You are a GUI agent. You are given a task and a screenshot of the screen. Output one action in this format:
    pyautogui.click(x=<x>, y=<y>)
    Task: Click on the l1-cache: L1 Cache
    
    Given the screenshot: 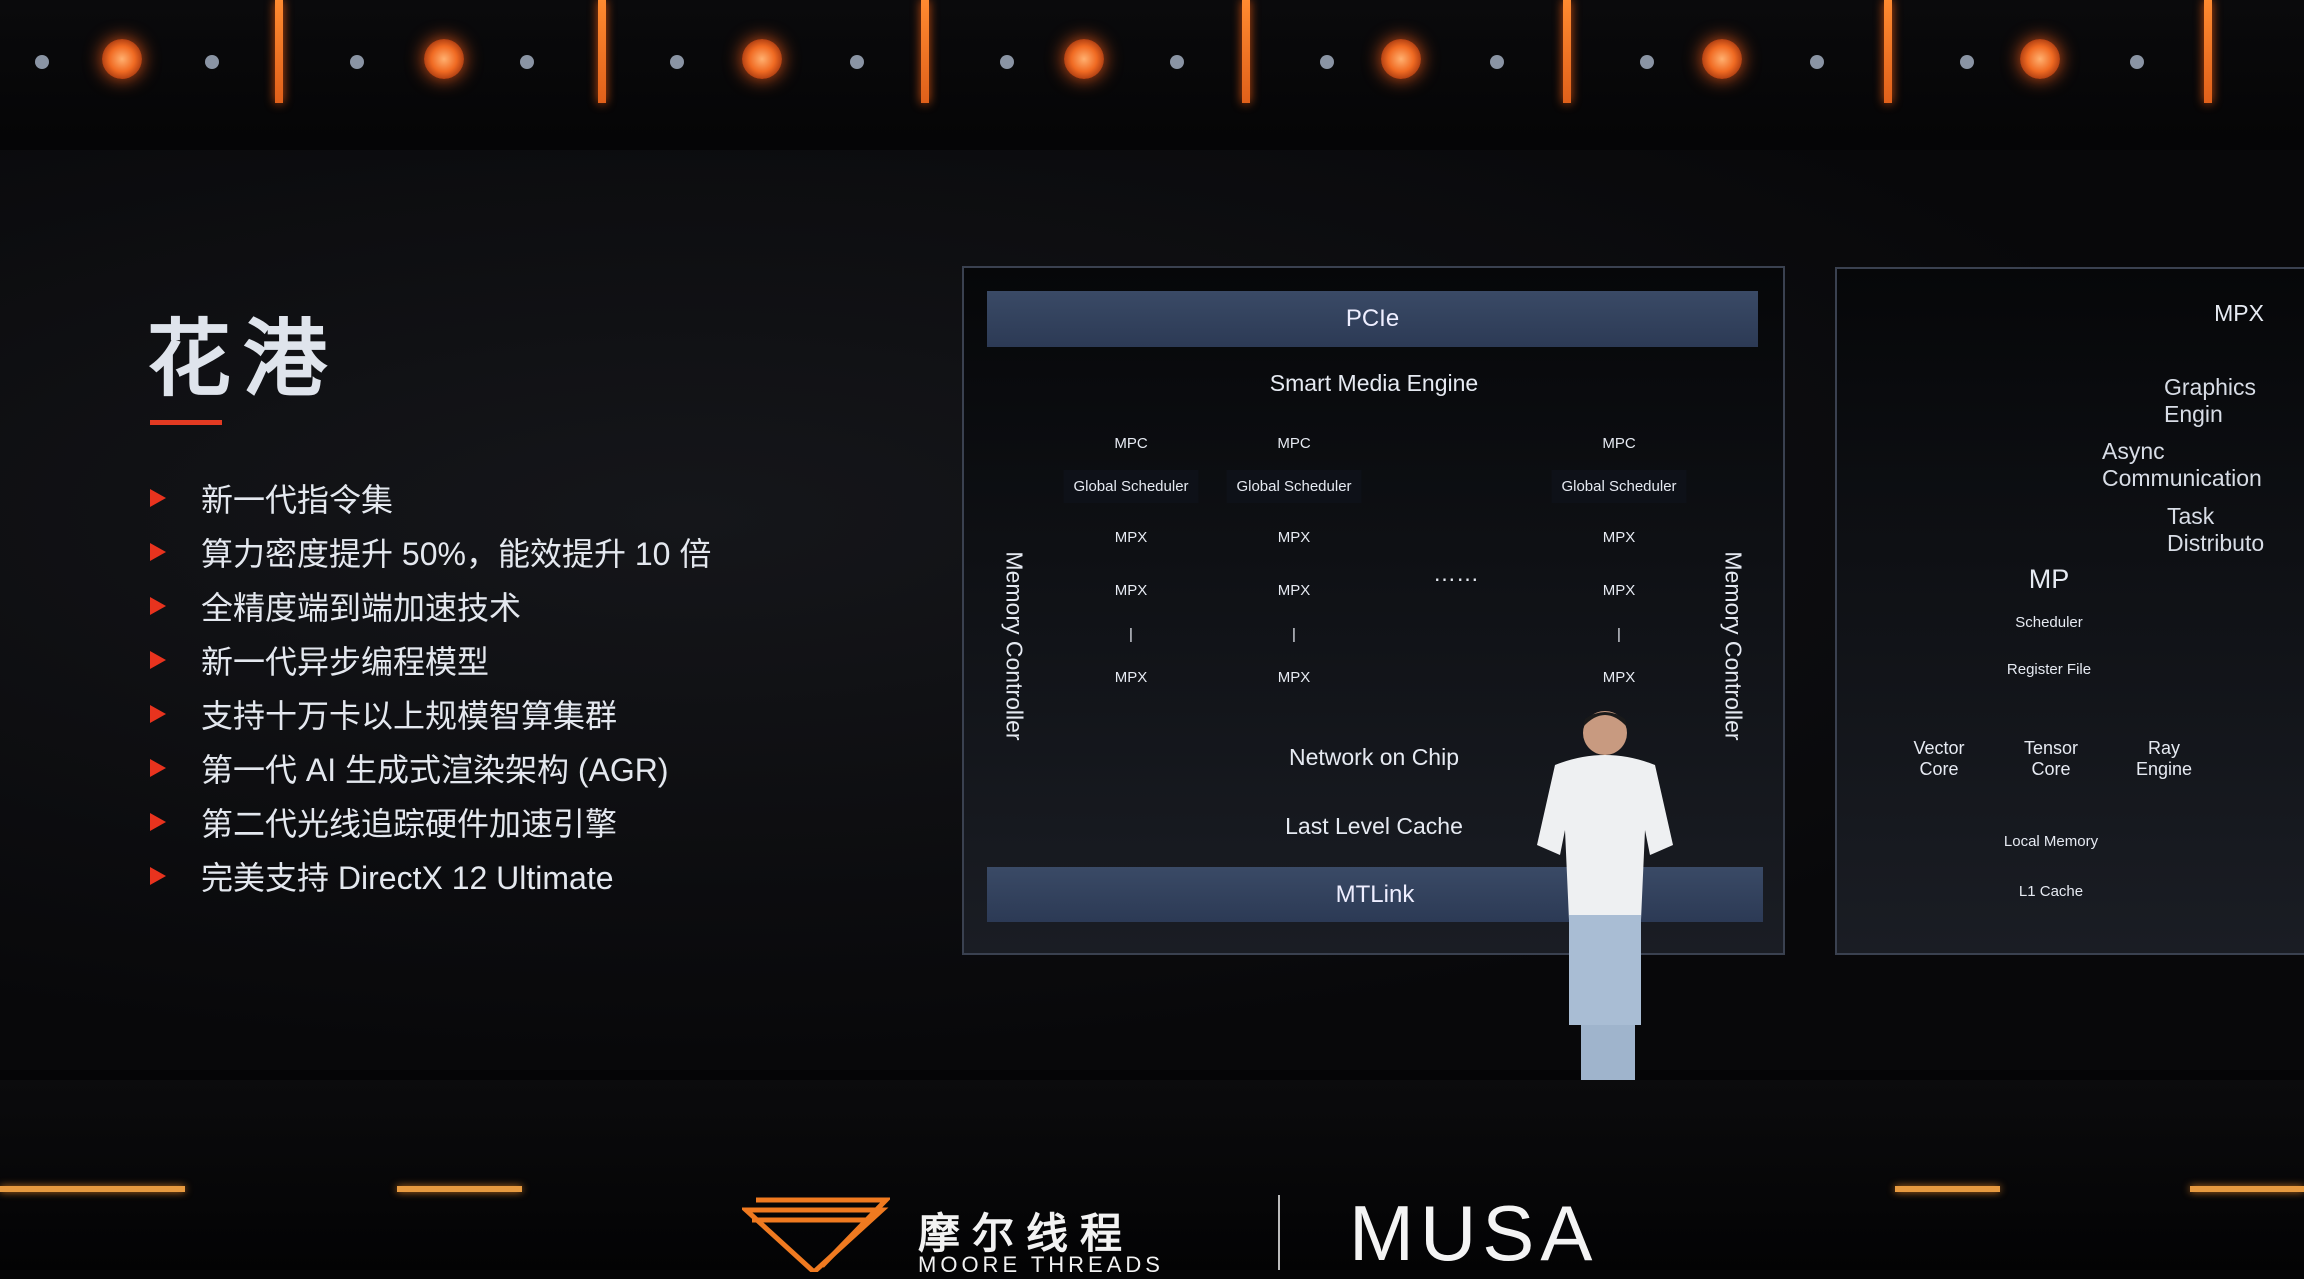 What is the action you would take?
    pyautogui.click(x=2051, y=891)
    